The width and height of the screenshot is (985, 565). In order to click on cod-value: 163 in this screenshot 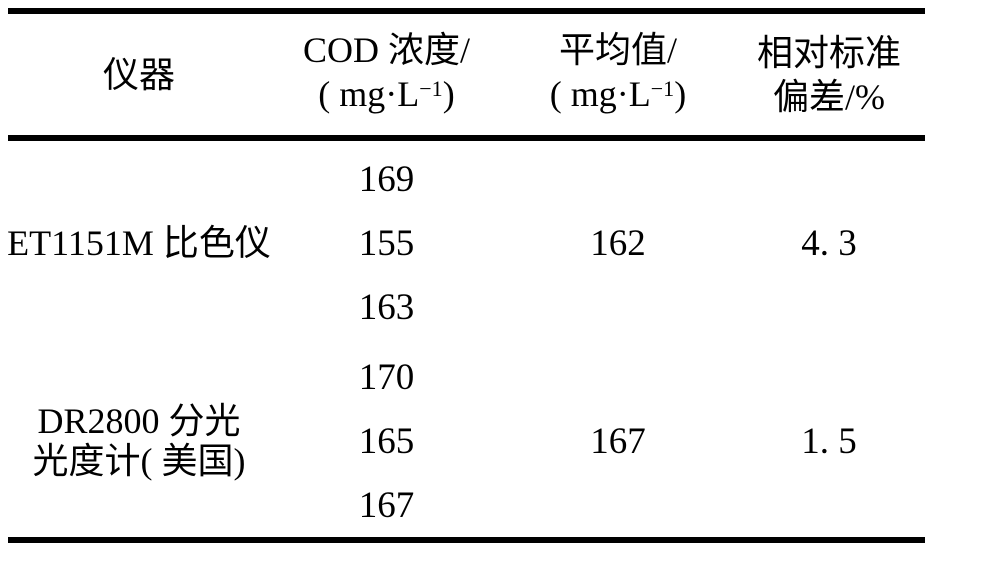, I will do `click(386, 307)`.